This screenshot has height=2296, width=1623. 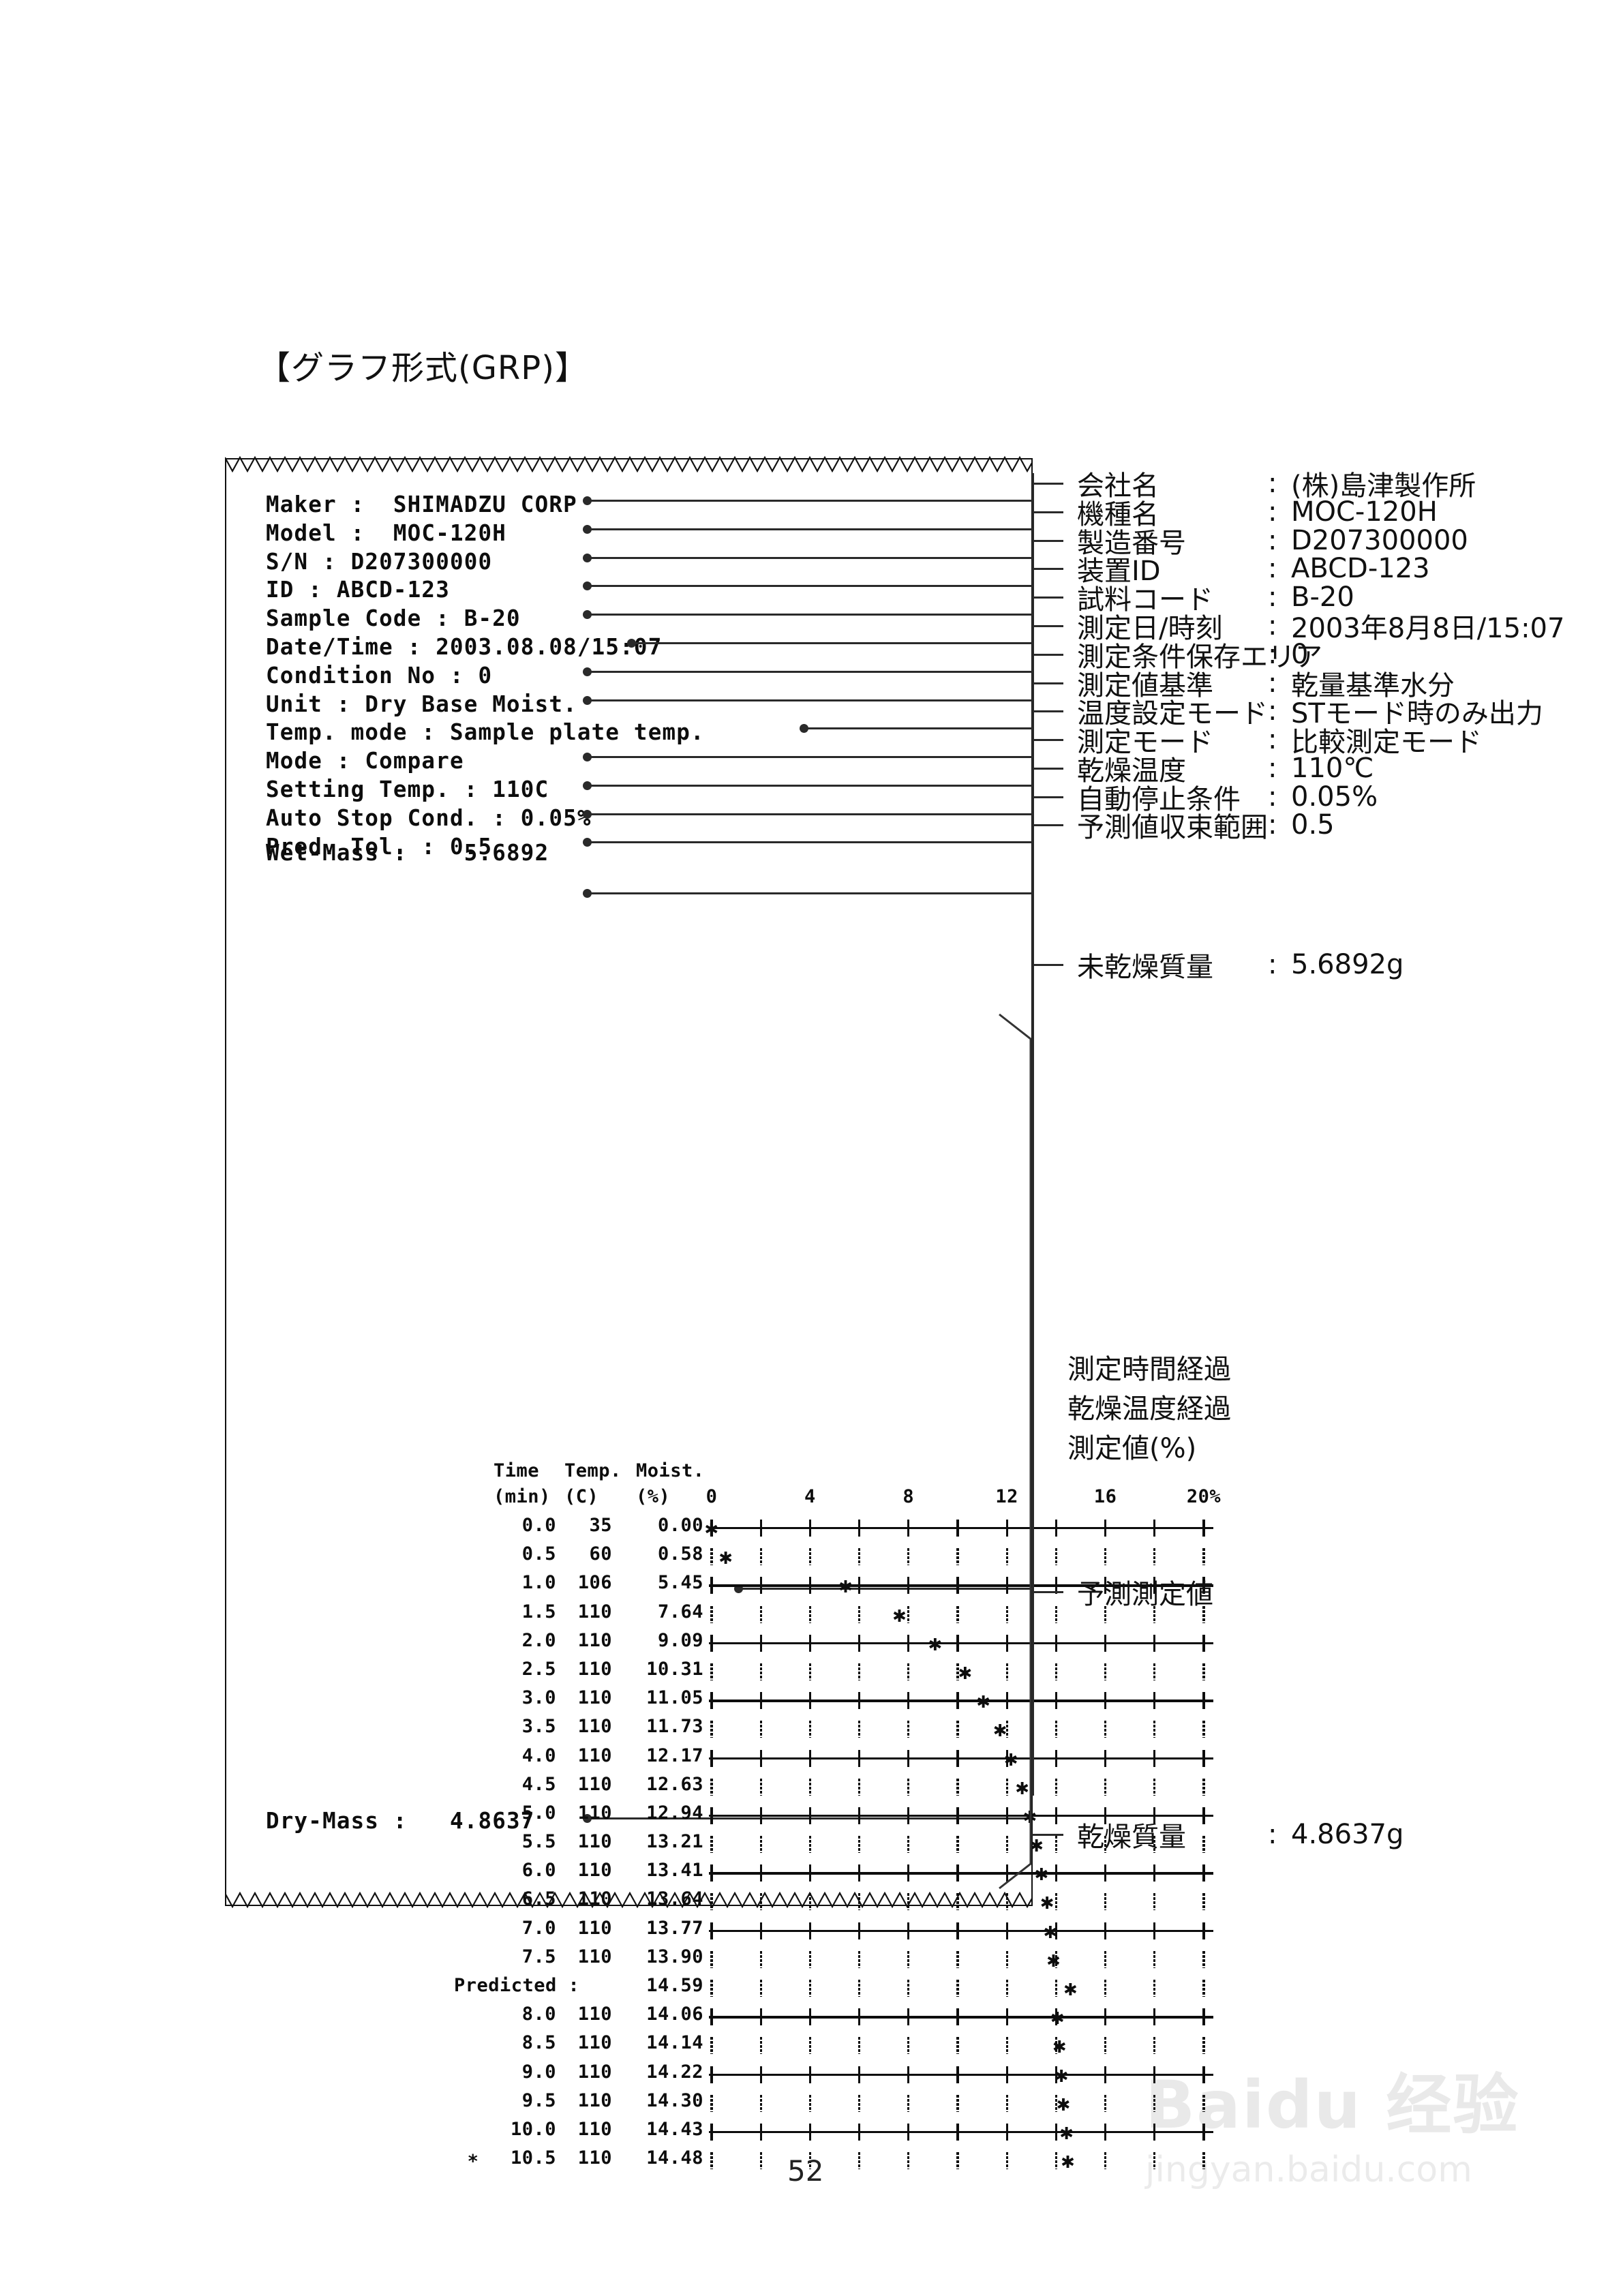 I want to click on x-tick-label: 4, so click(x=810, y=1497).